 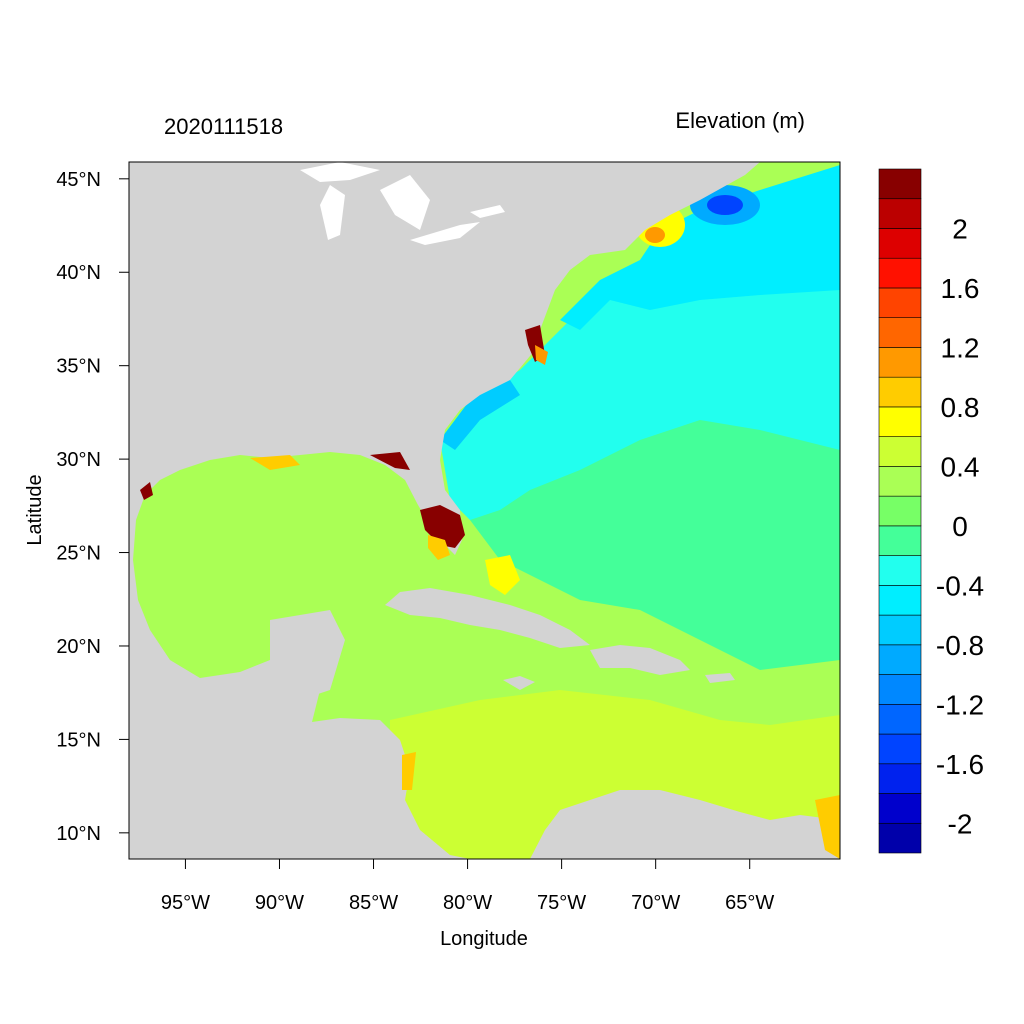 I want to click on lake-huron, so click(x=405, y=202).